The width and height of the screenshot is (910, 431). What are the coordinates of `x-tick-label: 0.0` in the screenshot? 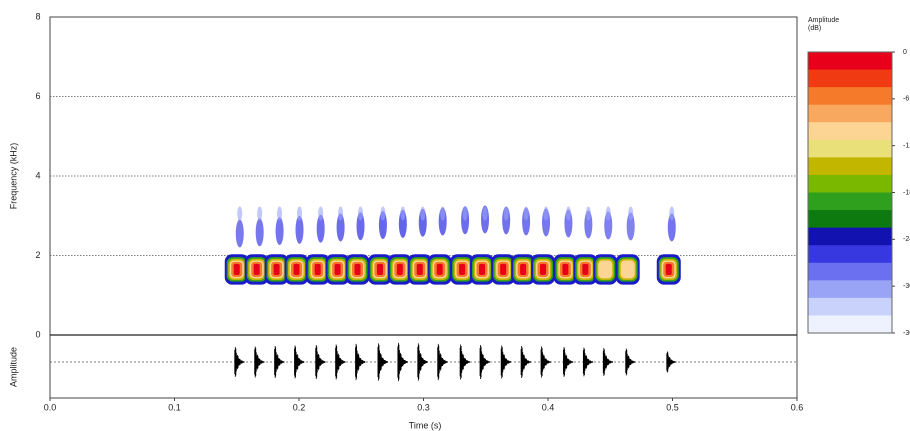 It's located at (50, 407).